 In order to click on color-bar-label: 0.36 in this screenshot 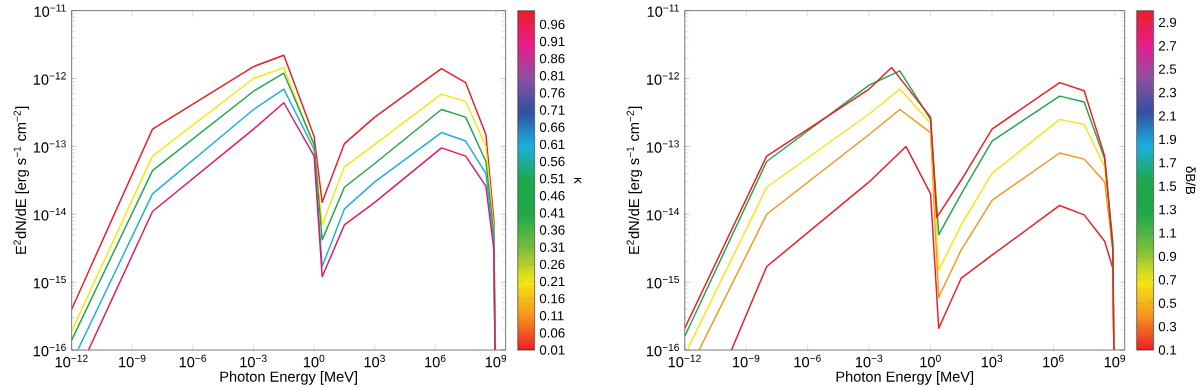, I will do `click(552, 230)`.